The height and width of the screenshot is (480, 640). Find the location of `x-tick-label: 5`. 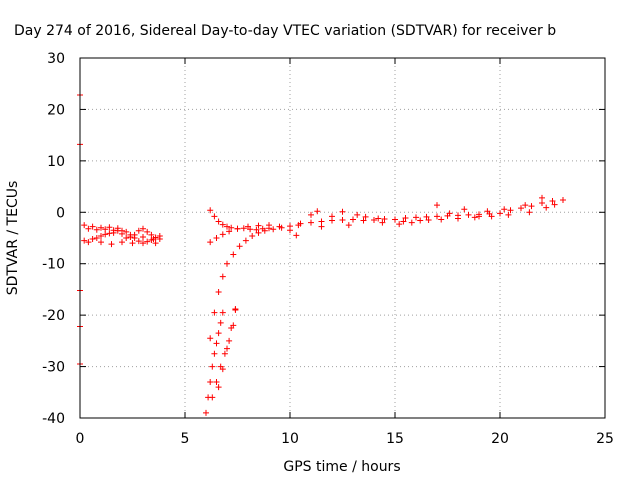

x-tick-label: 5 is located at coordinates (185, 439).